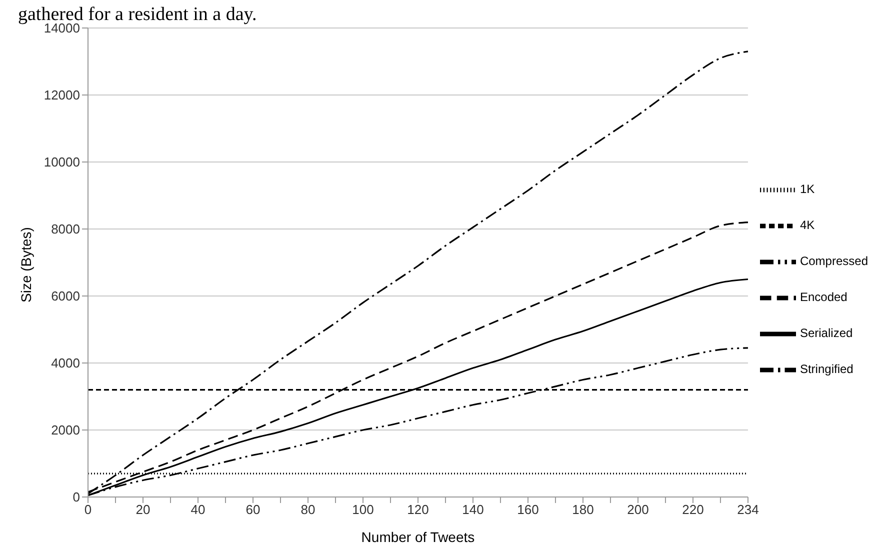  What do you see at coordinates (308, 510) in the screenshot?
I see `x-tick-label: 80` at bounding box center [308, 510].